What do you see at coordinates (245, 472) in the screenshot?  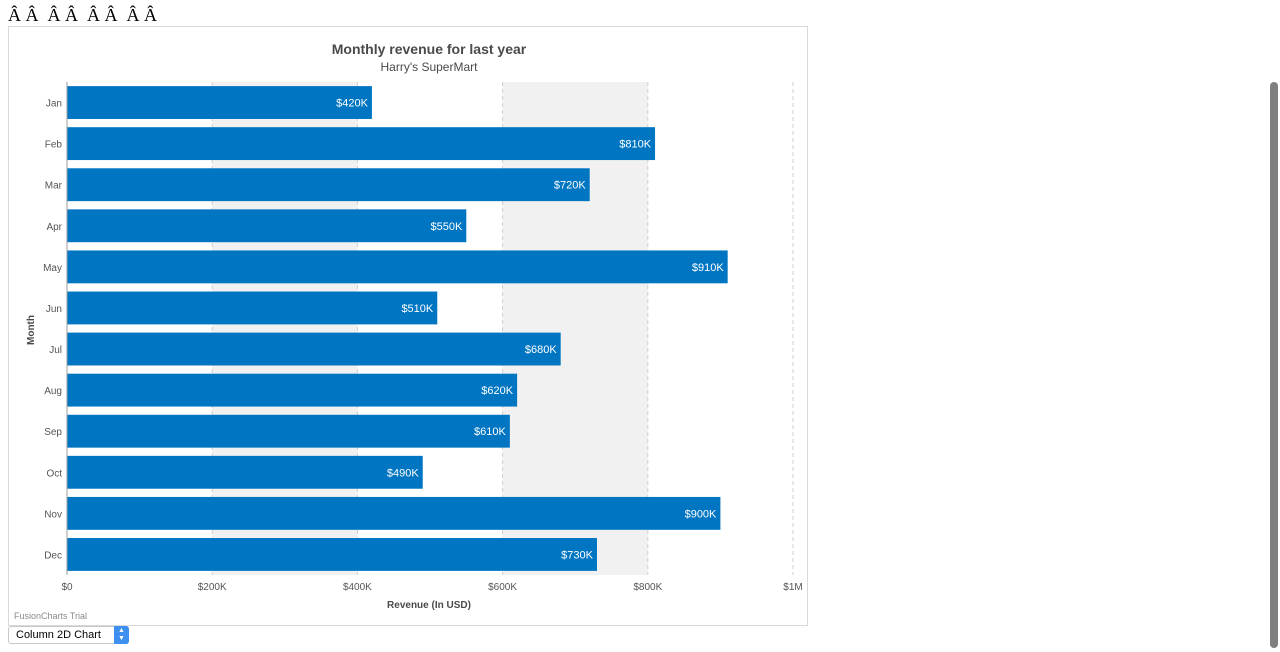 I see `bar-oct` at bounding box center [245, 472].